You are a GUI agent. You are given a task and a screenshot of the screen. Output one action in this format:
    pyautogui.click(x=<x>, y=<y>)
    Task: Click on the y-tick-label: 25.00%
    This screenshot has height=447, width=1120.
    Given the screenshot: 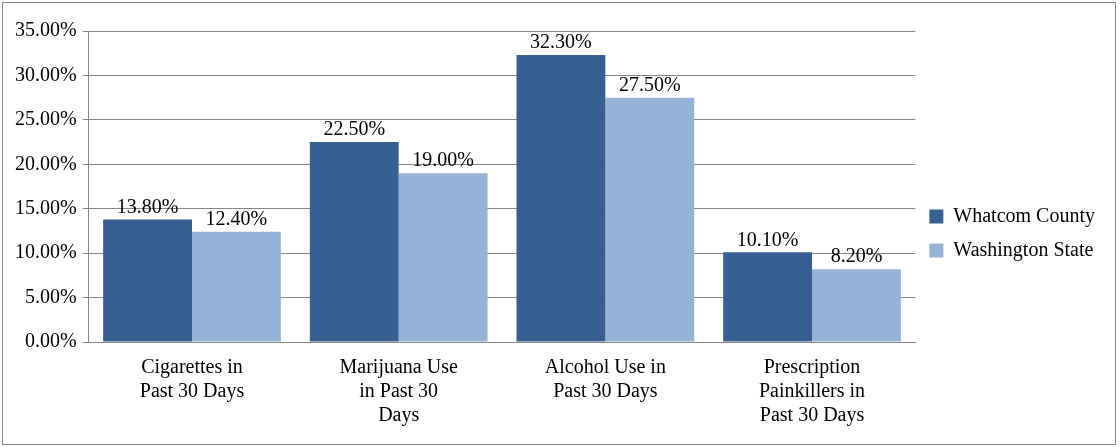 What is the action you would take?
    pyautogui.click(x=45, y=118)
    